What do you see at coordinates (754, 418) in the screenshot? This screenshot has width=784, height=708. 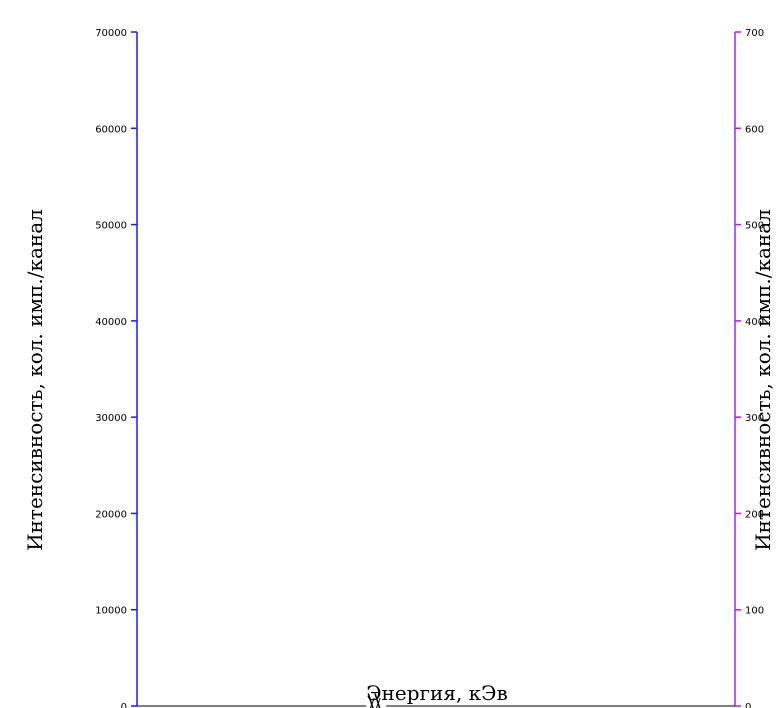 I see `right-tick-label: 300` at bounding box center [754, 418].